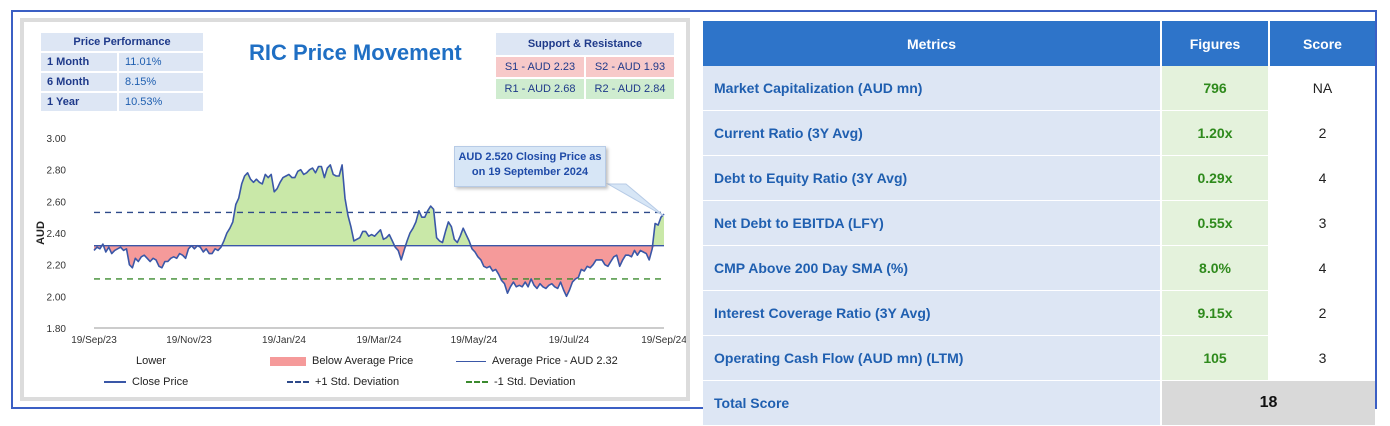 This screenshot has height=426, width=1390. I want to click on y-tick-label: 2.20, so click(57, 266).